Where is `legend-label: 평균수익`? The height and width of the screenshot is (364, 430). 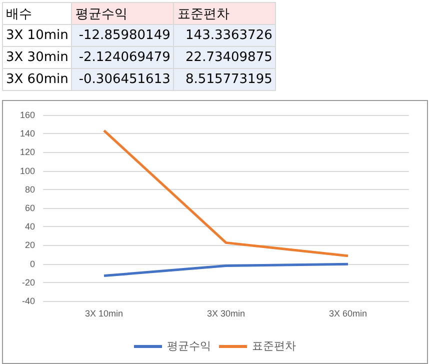
legend-label: 평균수익 is located at coordinates (189, 346).